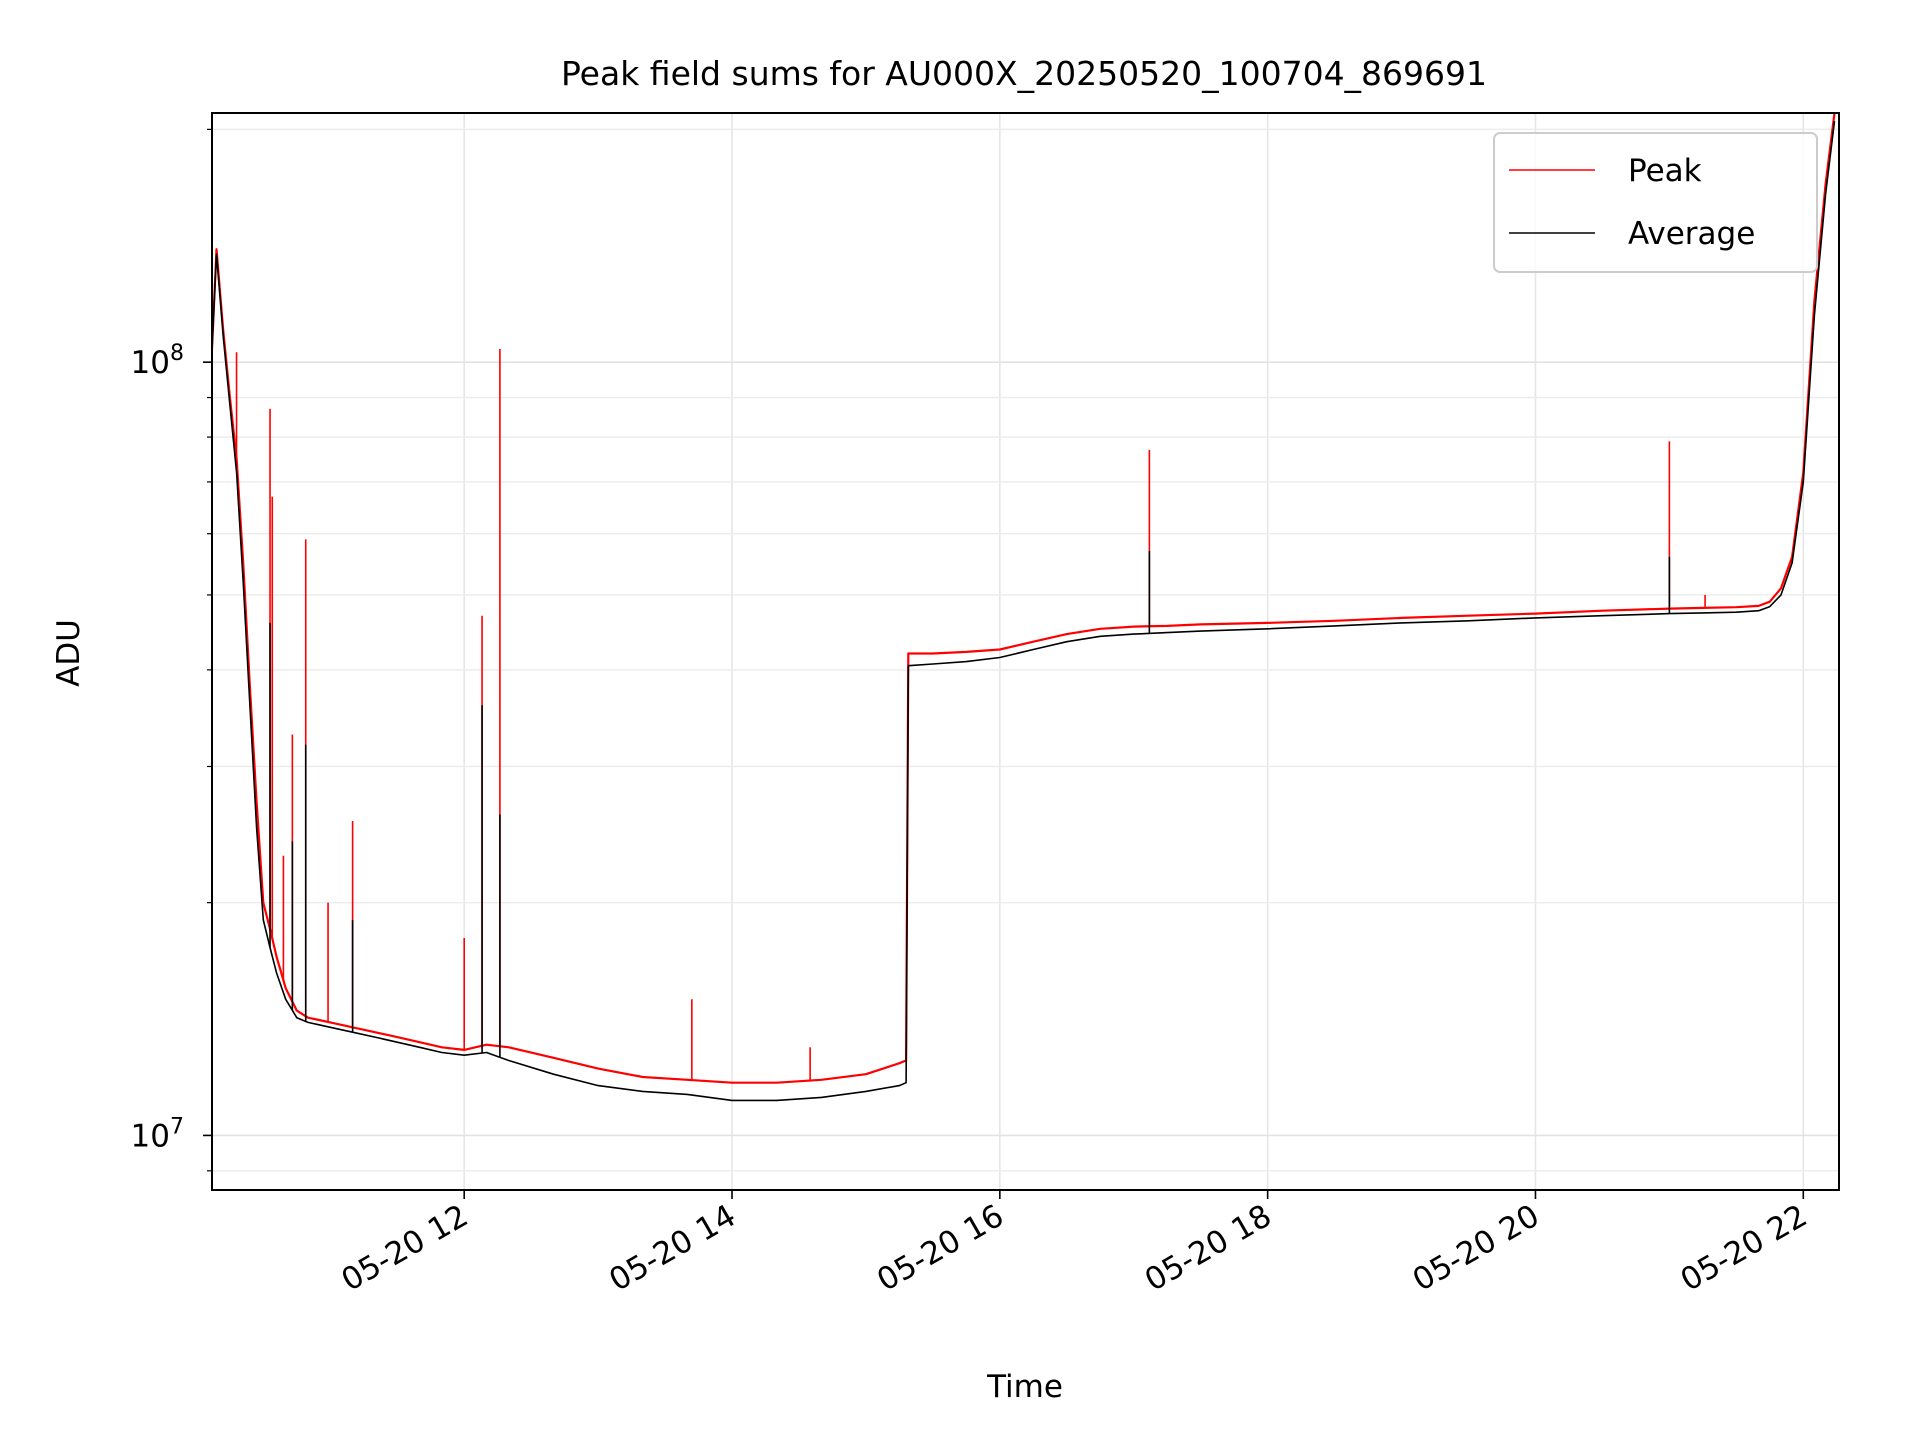  I want to click on y-axis-label: ADU, so click(69, 653).